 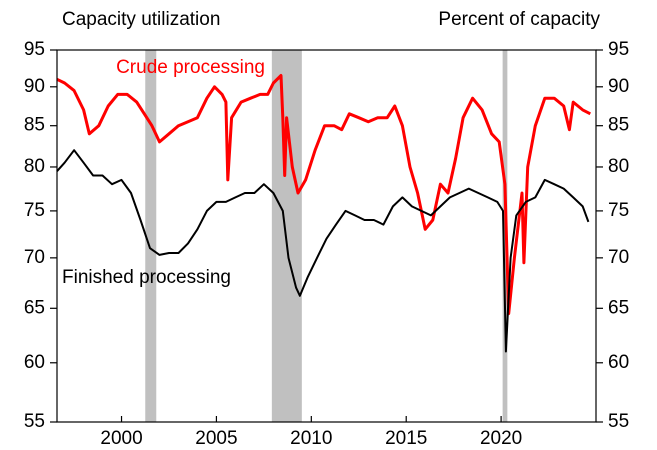 I want to click on x-tick-label: 2000, so click(x=121, y=438).